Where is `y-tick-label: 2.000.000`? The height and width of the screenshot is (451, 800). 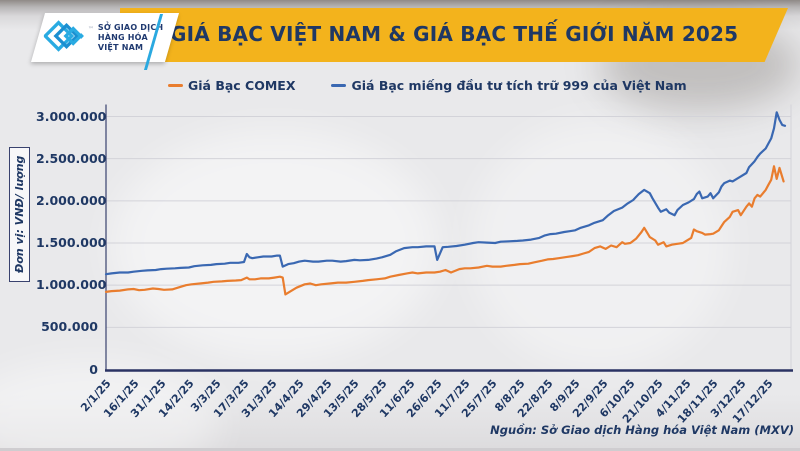
y-tick-label: 2.000.000 is located at coordinates (71, 200).